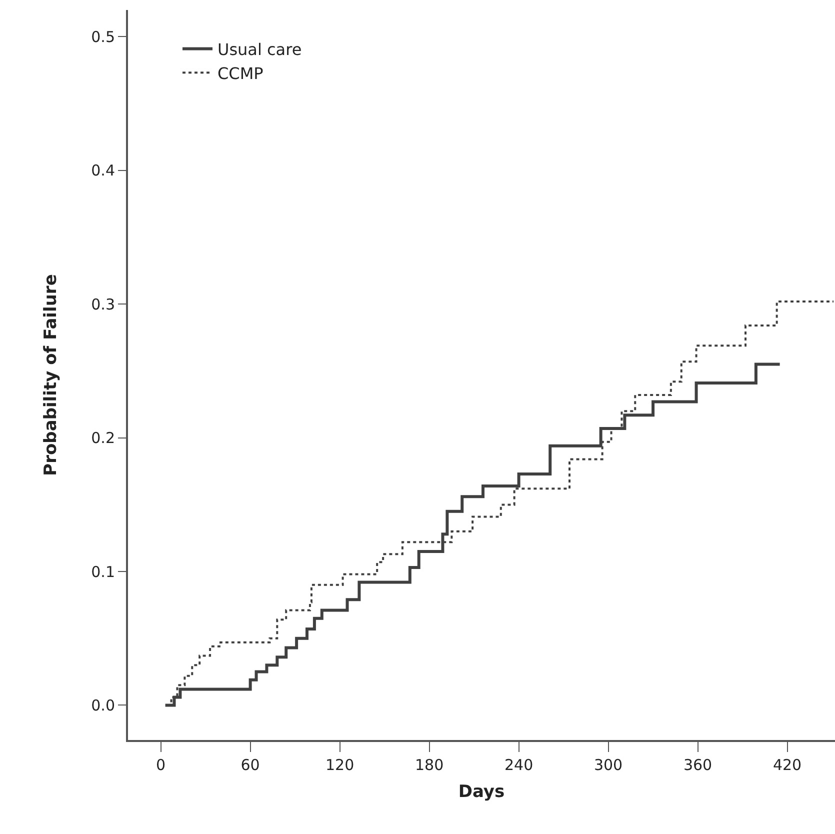 The height and width of the screenshot is (834, 835). What do you see at coordinates (103, 304) in the screenshot?
I see `y-tick-label: 0.3` at bounding box center [103, 304].